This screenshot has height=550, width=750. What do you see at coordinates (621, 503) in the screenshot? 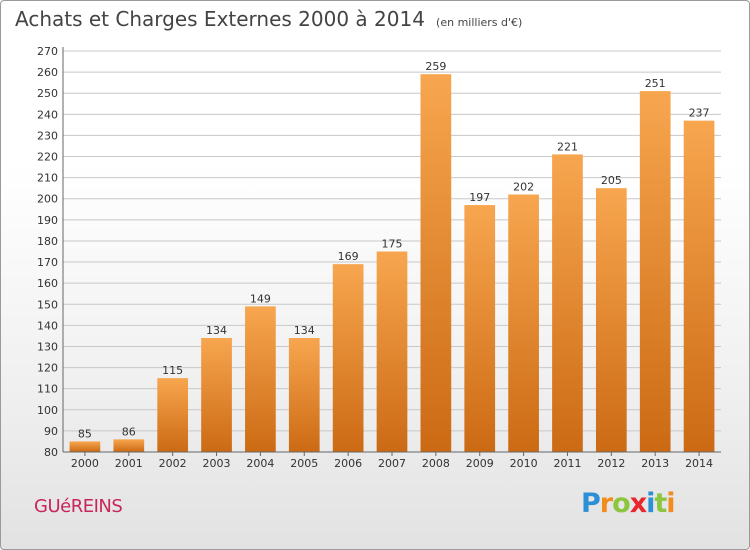
I see `logo-letter: o` at bounding box center [621, 503].